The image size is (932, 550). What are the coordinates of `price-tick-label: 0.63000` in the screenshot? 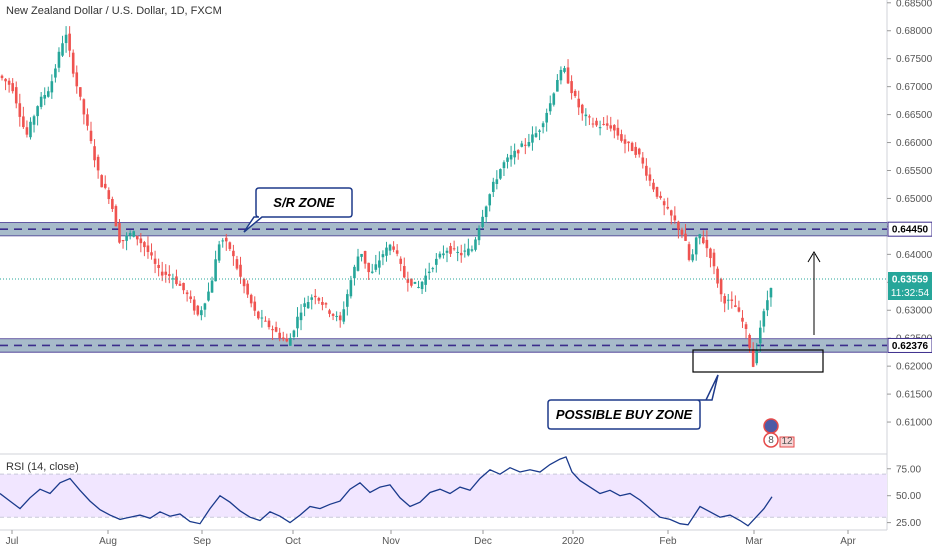 It's located at (914, 311).